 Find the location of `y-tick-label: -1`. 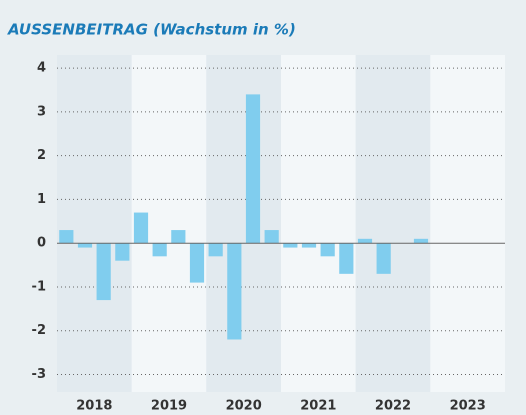

y-tick-label: -1 is located at coordinates (39, 286).